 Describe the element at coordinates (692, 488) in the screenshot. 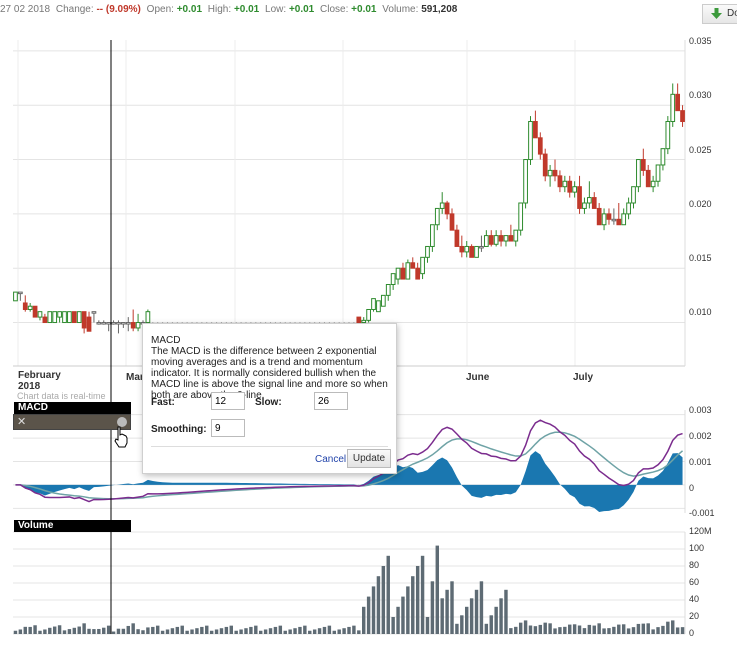

I see `macd-axis-label: 0` at that location.